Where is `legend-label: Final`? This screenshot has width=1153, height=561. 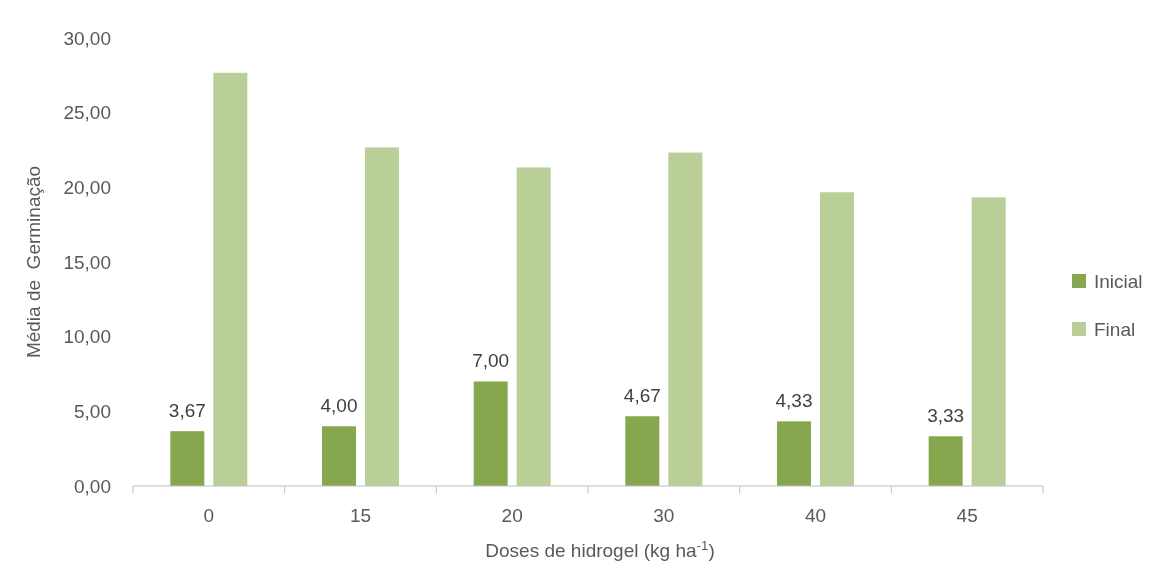 legend-label: Final is located at coordinates (1115, 329).